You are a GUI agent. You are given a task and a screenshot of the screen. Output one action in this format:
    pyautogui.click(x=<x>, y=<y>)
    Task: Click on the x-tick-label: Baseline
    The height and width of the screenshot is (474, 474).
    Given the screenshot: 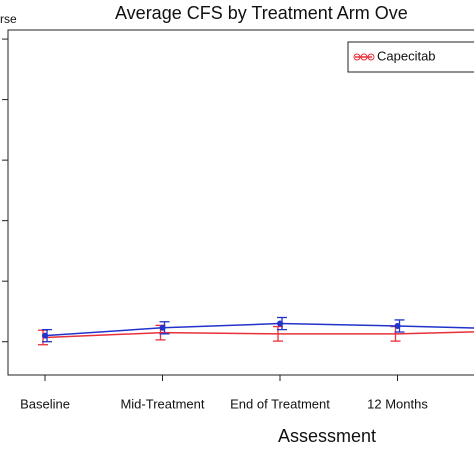 What is the action you would take?
    pyautogui.click(x=45, y=403)
    